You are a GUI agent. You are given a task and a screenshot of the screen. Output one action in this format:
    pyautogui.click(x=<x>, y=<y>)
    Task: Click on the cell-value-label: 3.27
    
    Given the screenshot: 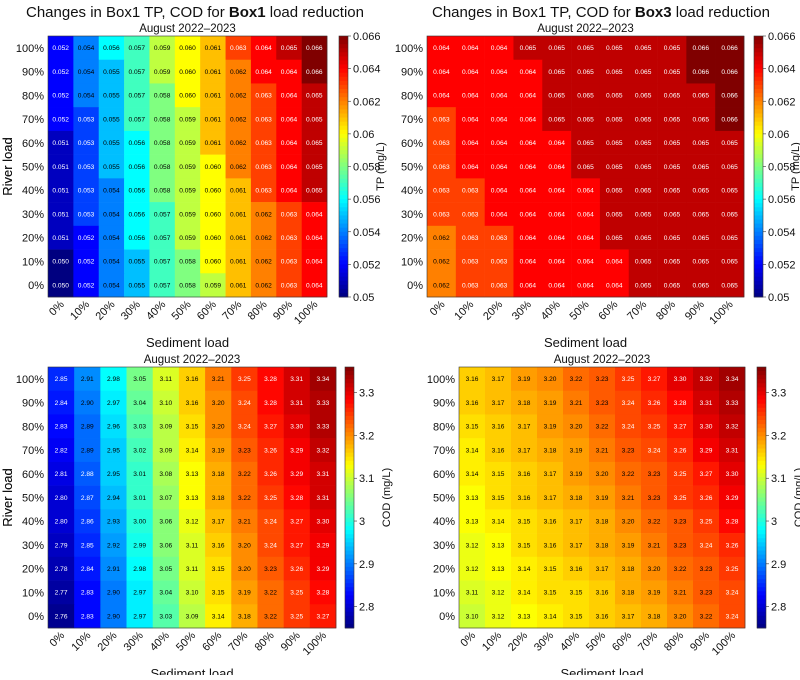 What is the action you would take?
    pyautogui.click(x=296, y=522)
    